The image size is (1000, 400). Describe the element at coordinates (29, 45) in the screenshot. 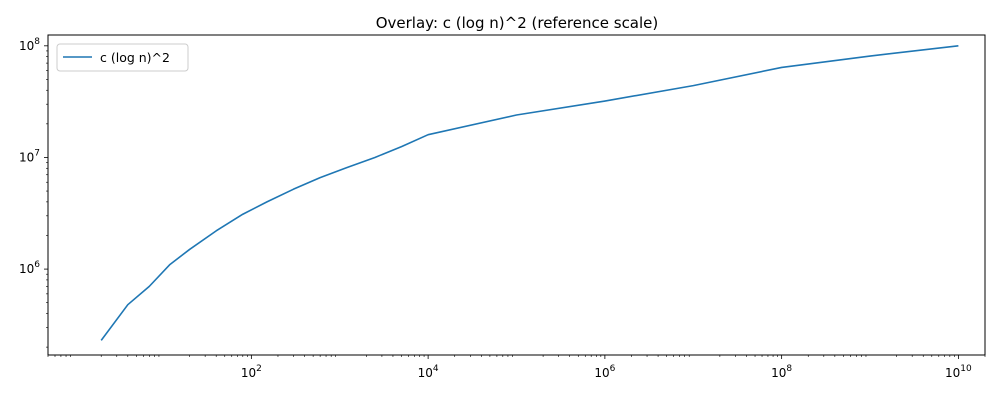

I see `y-tick-label: 10⁸` at that location.